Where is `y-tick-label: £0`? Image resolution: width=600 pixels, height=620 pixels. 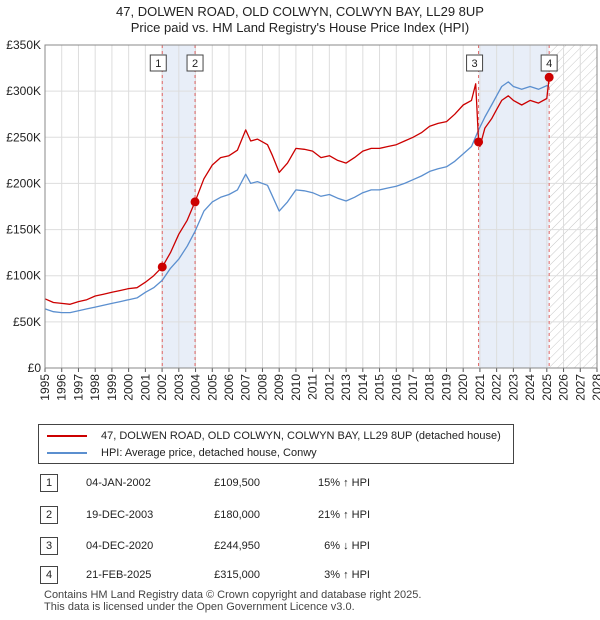 y-tick-label: £0 is located at coordinates (35, 368).